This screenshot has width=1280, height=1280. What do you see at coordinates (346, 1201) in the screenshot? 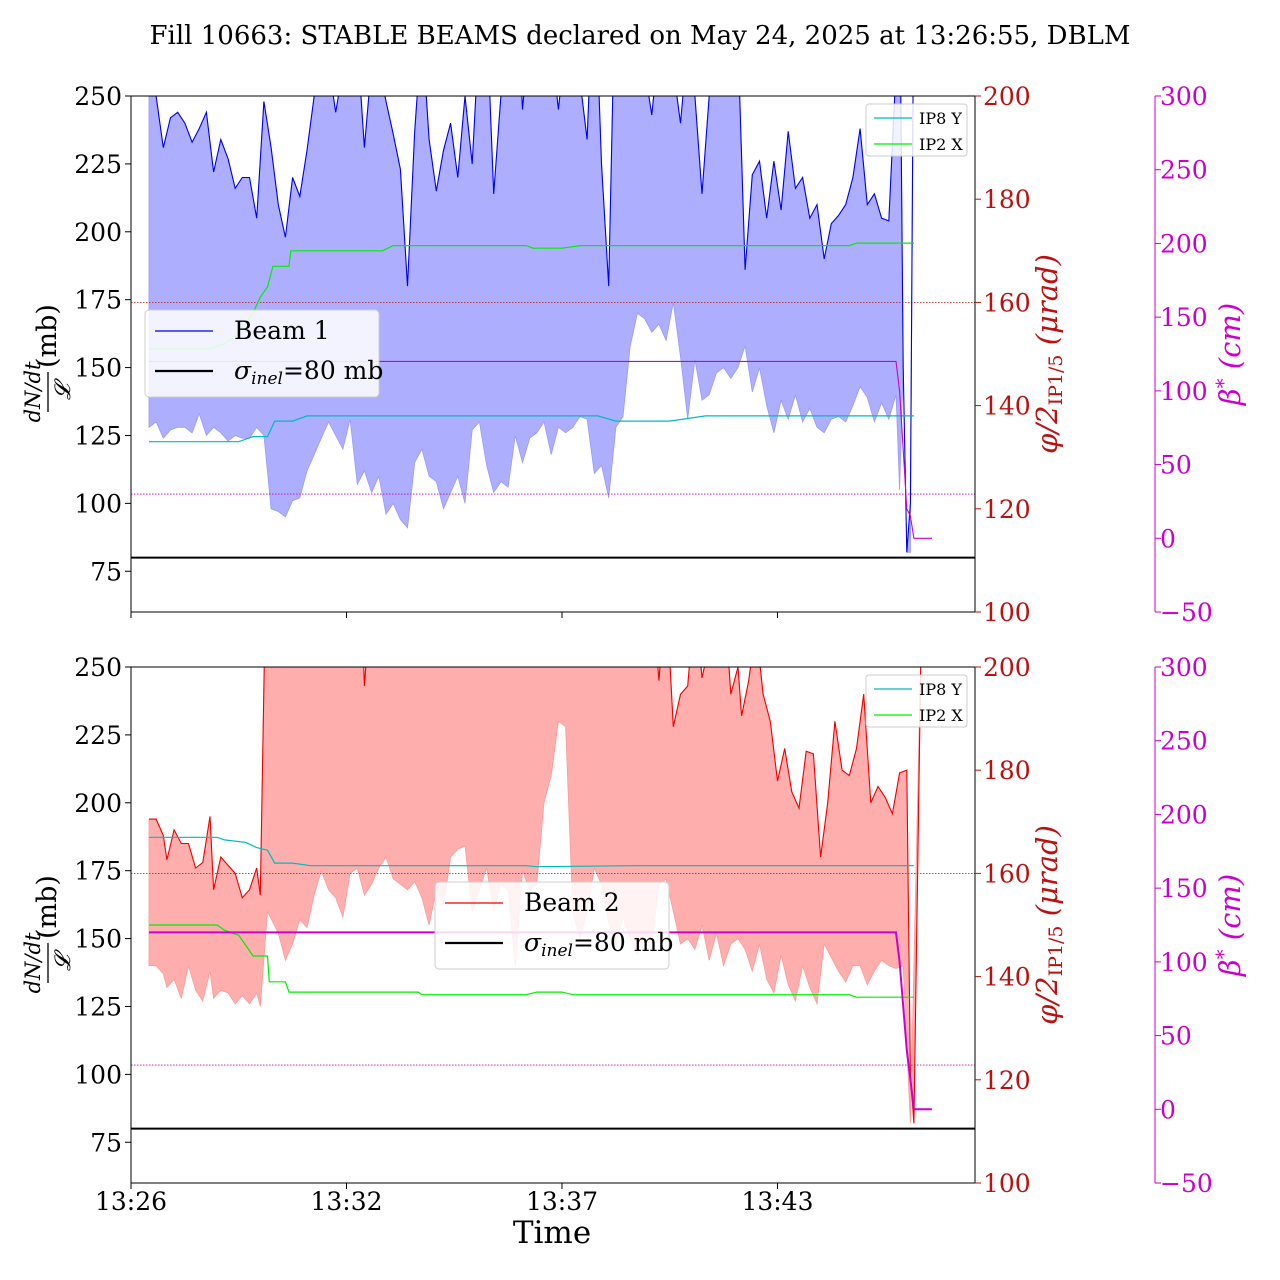
I see `x-tick-label: 13:32` at bounding box center [346, 1201].